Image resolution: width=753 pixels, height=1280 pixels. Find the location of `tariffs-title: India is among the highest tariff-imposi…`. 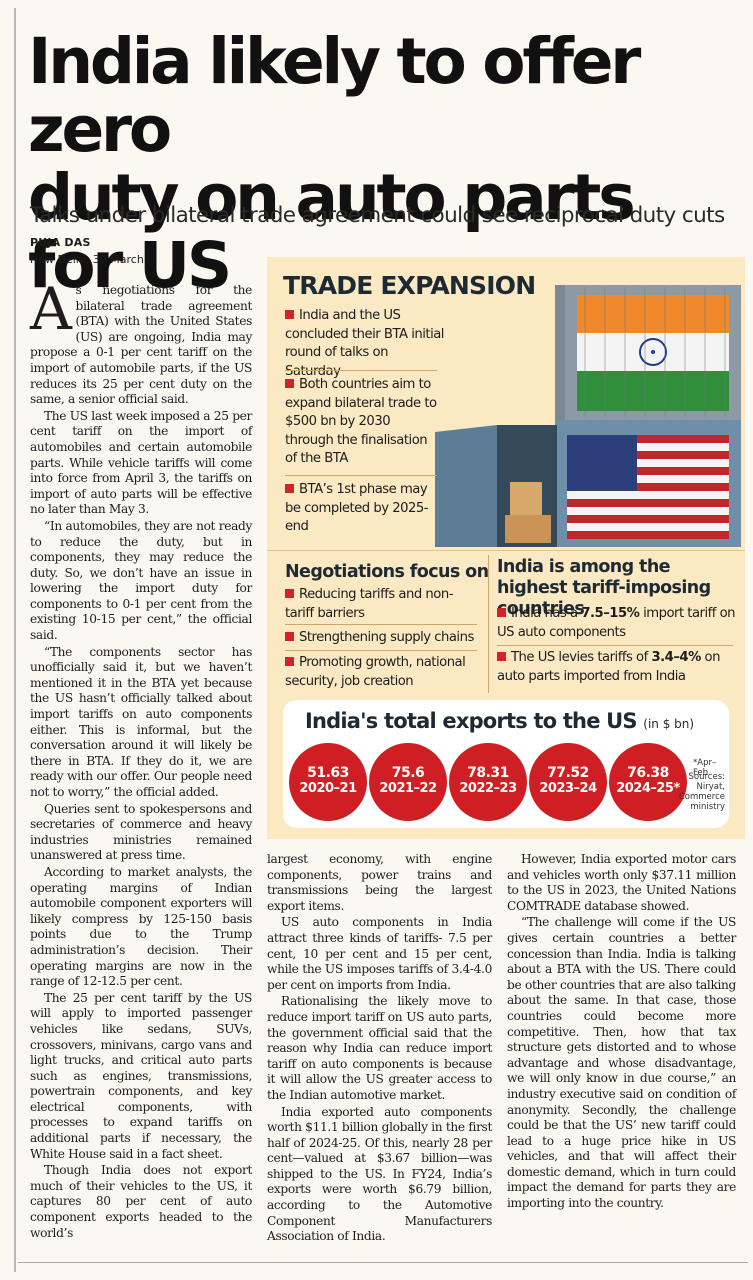

tariffs-title: India is among the highest tariff-imposi… is located at coordinates (604, 588).